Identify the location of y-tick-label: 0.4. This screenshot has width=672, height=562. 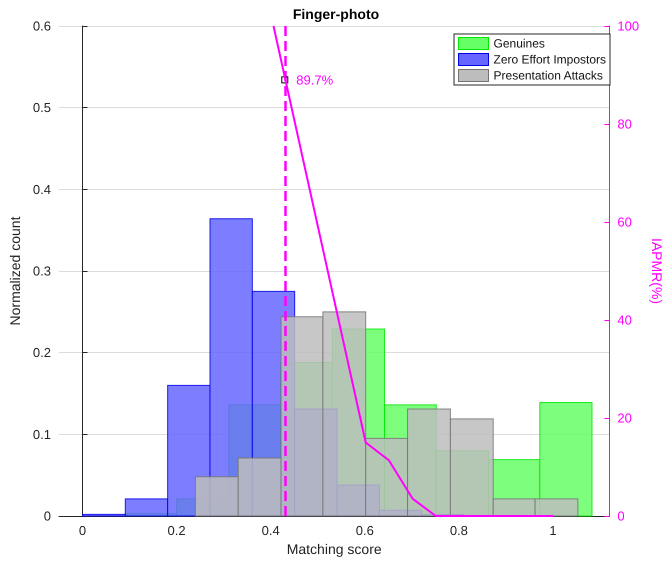
(41, 189).